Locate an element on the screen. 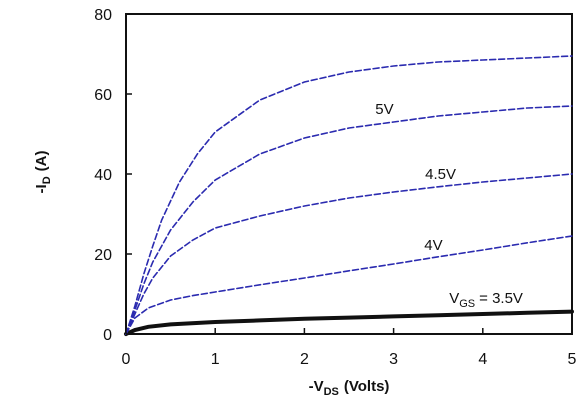 The height and width of the screenshot is (407, 578). y-tick-label-4: 80 is located at coordinates (103, 15).